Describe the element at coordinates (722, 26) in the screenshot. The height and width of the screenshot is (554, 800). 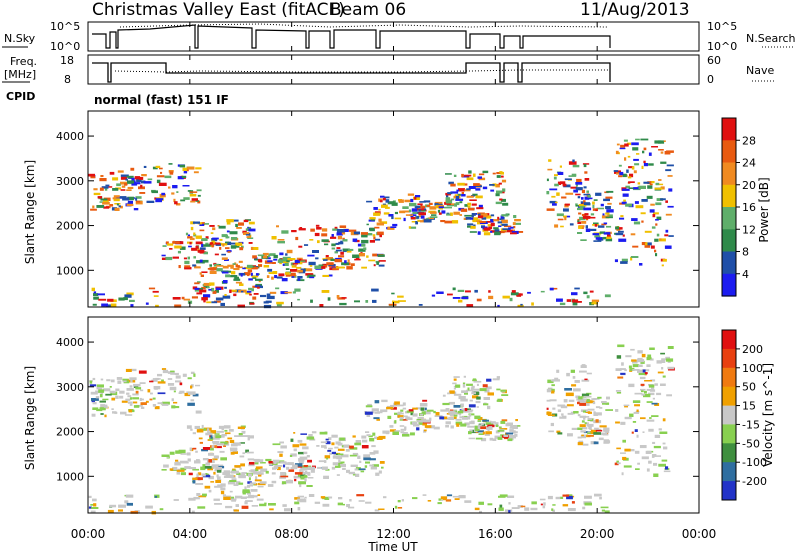
I see `sky-tick-top-right: 10^5` at that location.